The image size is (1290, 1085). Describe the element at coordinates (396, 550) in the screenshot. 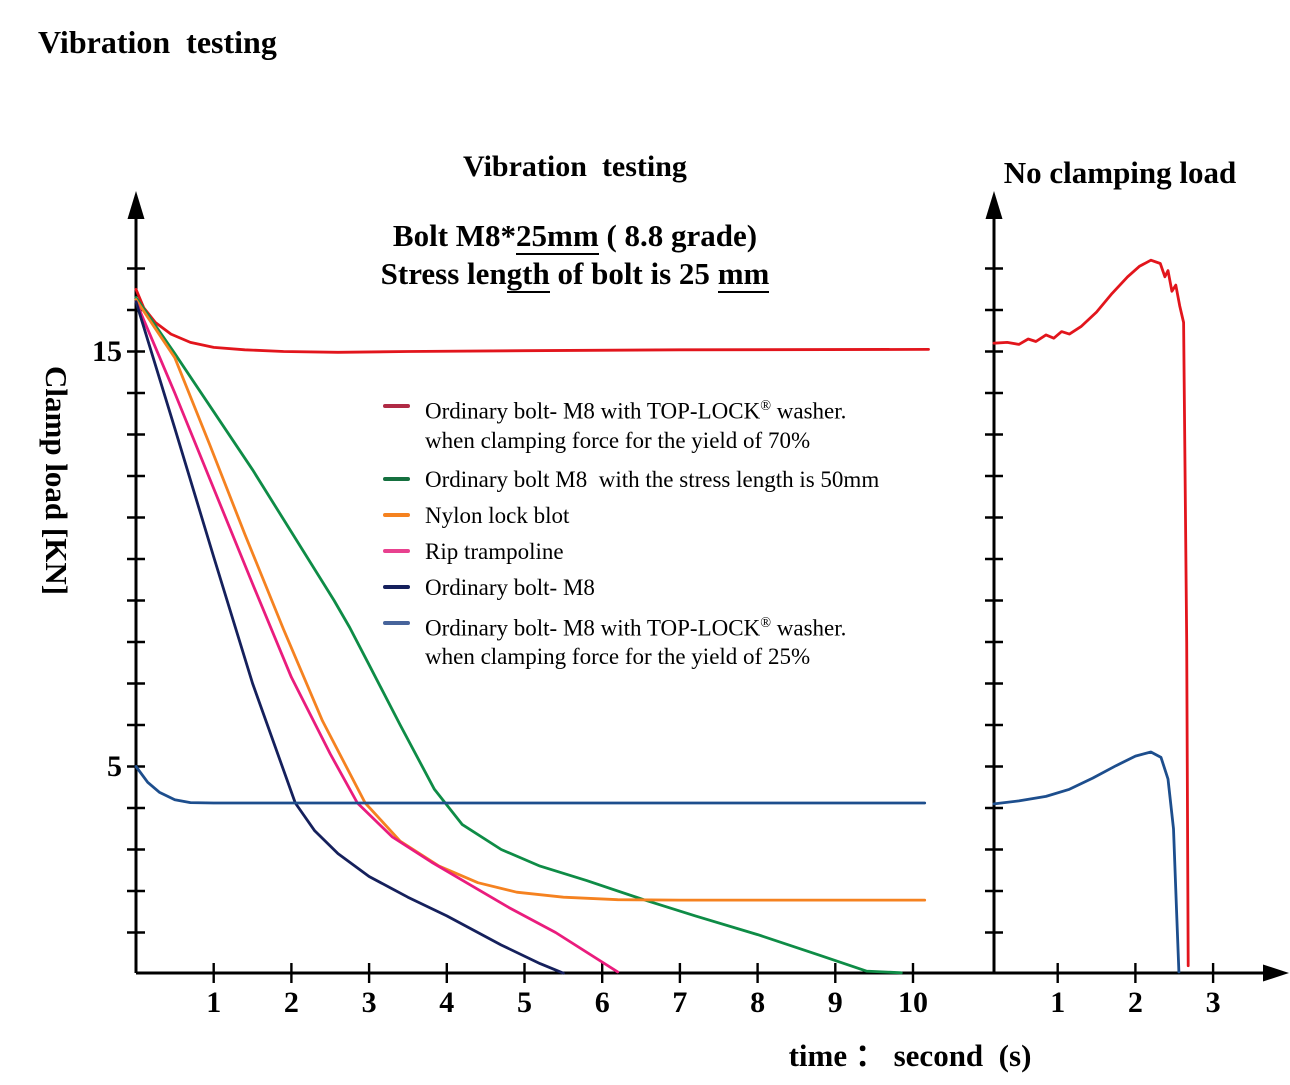

I see `legend-swatch-pink` at that location.